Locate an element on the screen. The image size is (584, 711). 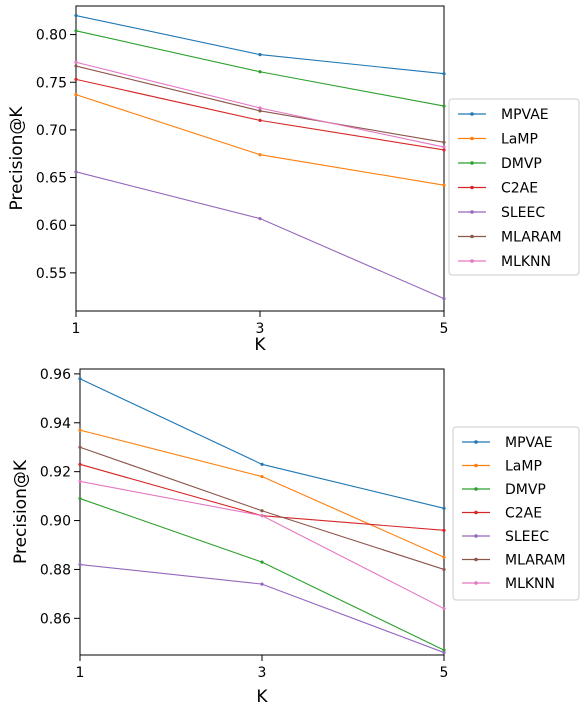
x-tick-label: 5 is located at coordinates (444, 329).